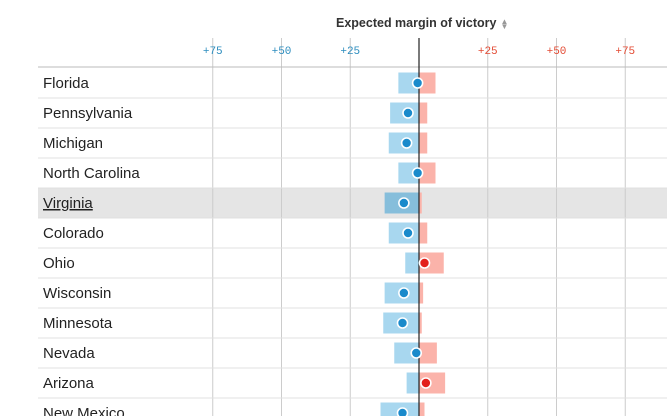 Image resolution: width=667 pixels, height=416 pixels. I want to click on state-label: Wisconsin, so click(77, 293).